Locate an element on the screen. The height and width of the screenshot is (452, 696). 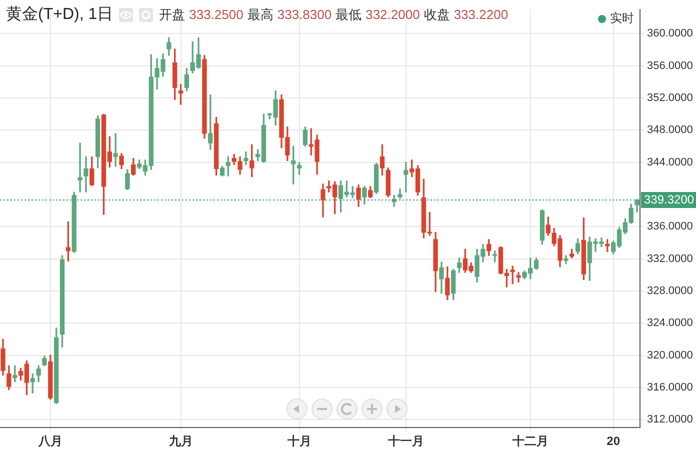
y-tick-label: 316.0000 is located at coordinates (670, 387).